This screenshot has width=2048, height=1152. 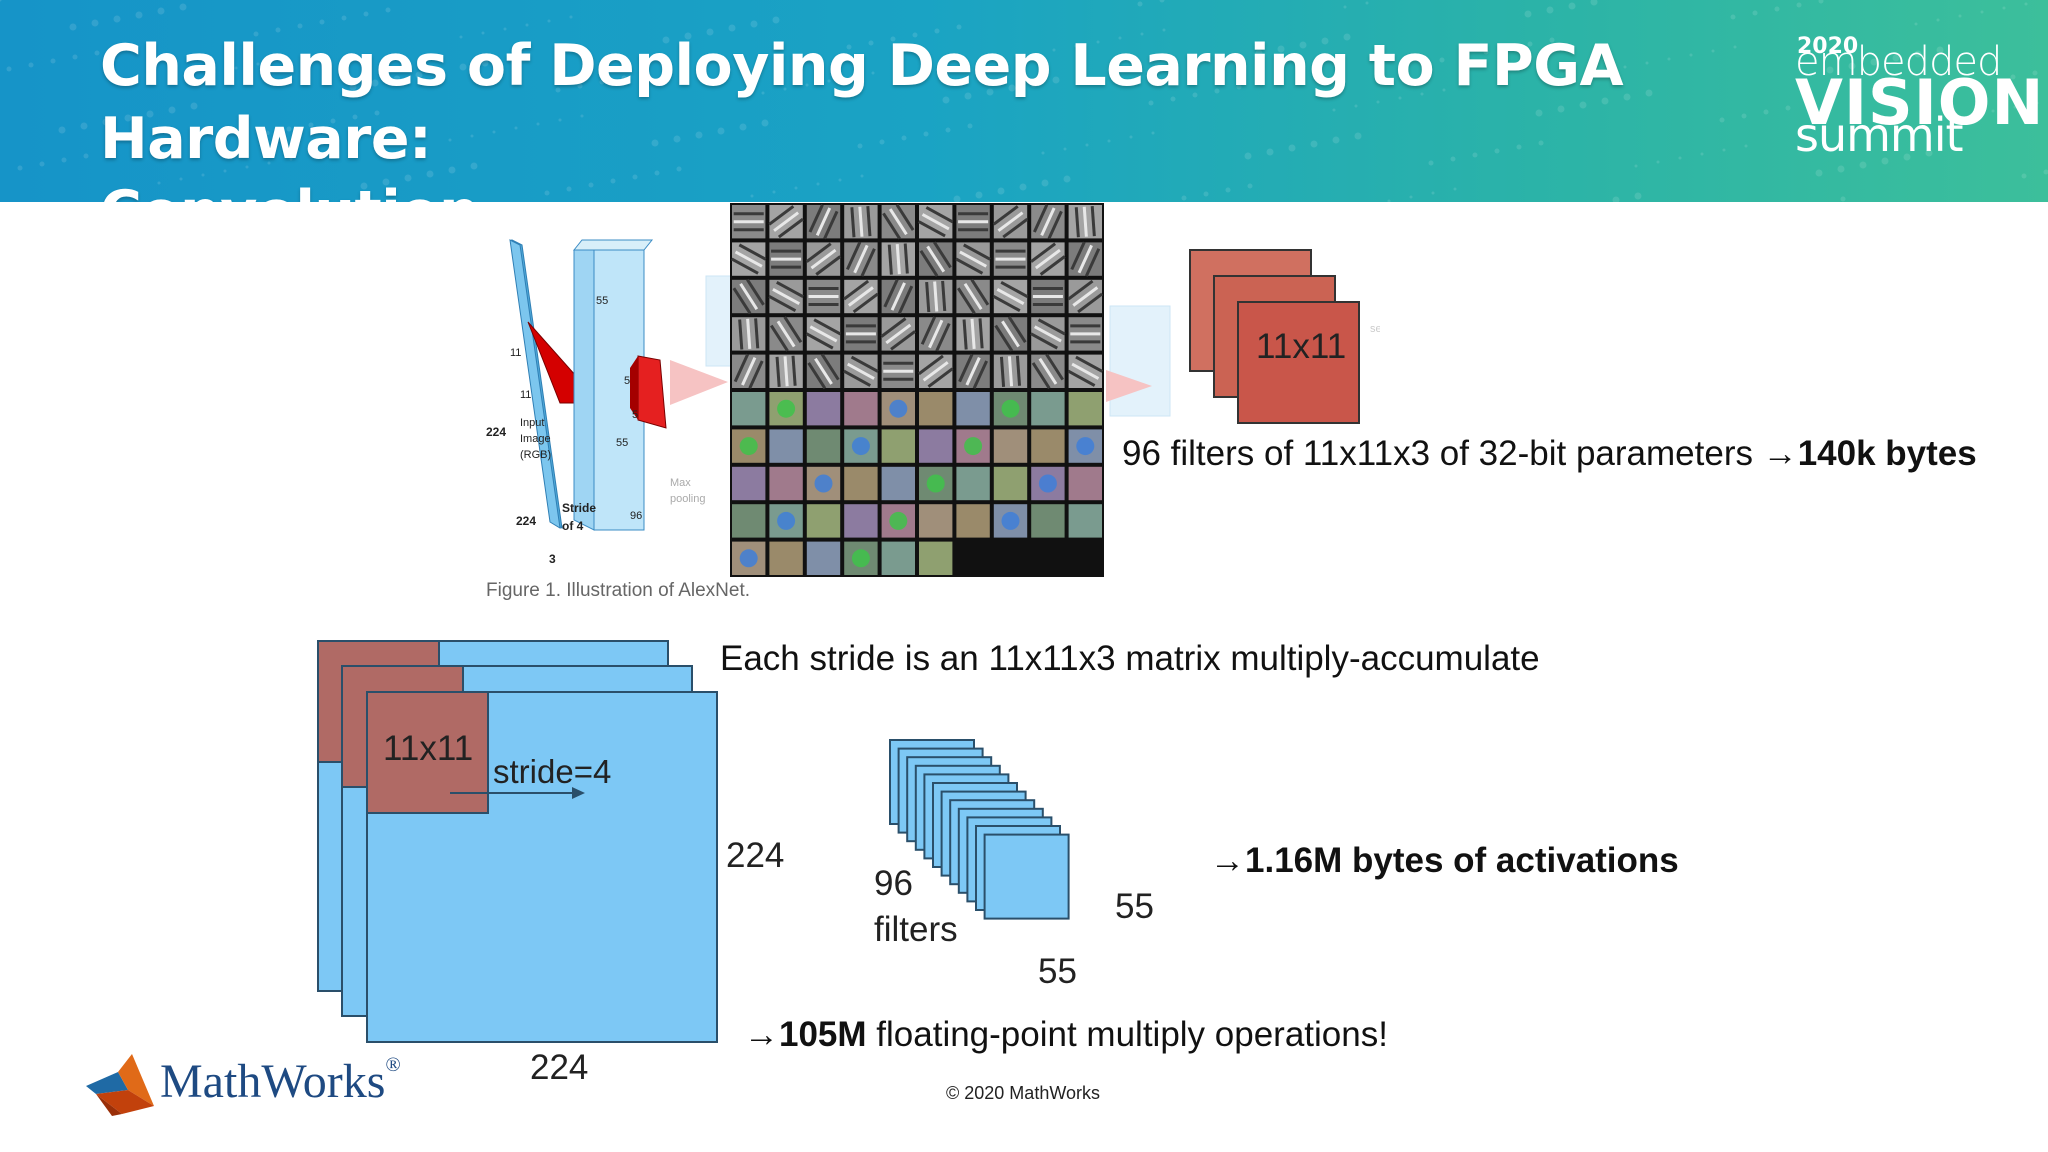 I want to click on activation-count-unit: filters, so click(x=916, y=929).